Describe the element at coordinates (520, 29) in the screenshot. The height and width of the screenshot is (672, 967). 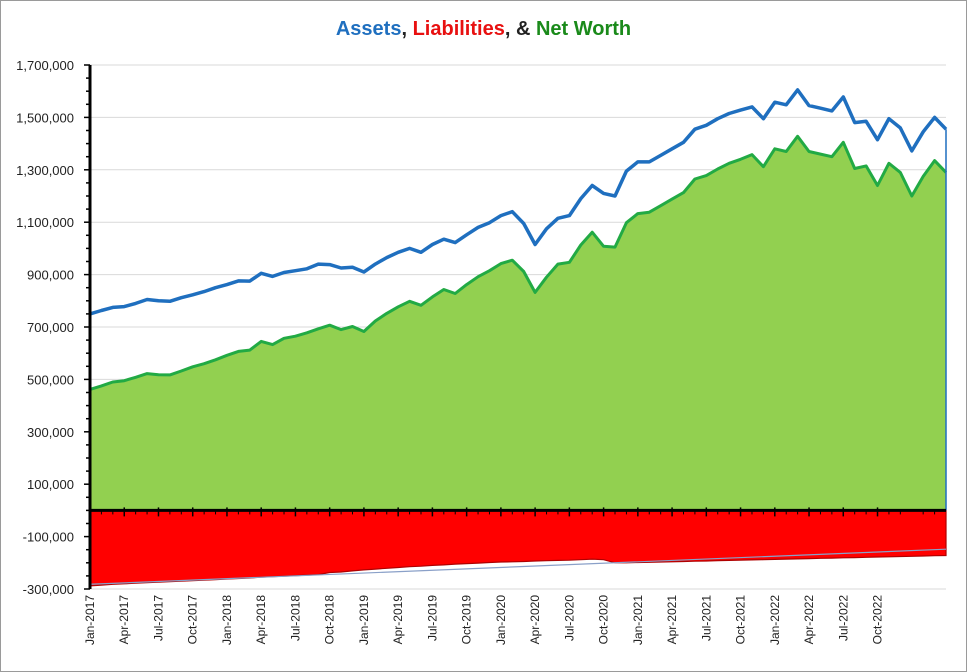
I see `title-sep-2: , &` at that location.